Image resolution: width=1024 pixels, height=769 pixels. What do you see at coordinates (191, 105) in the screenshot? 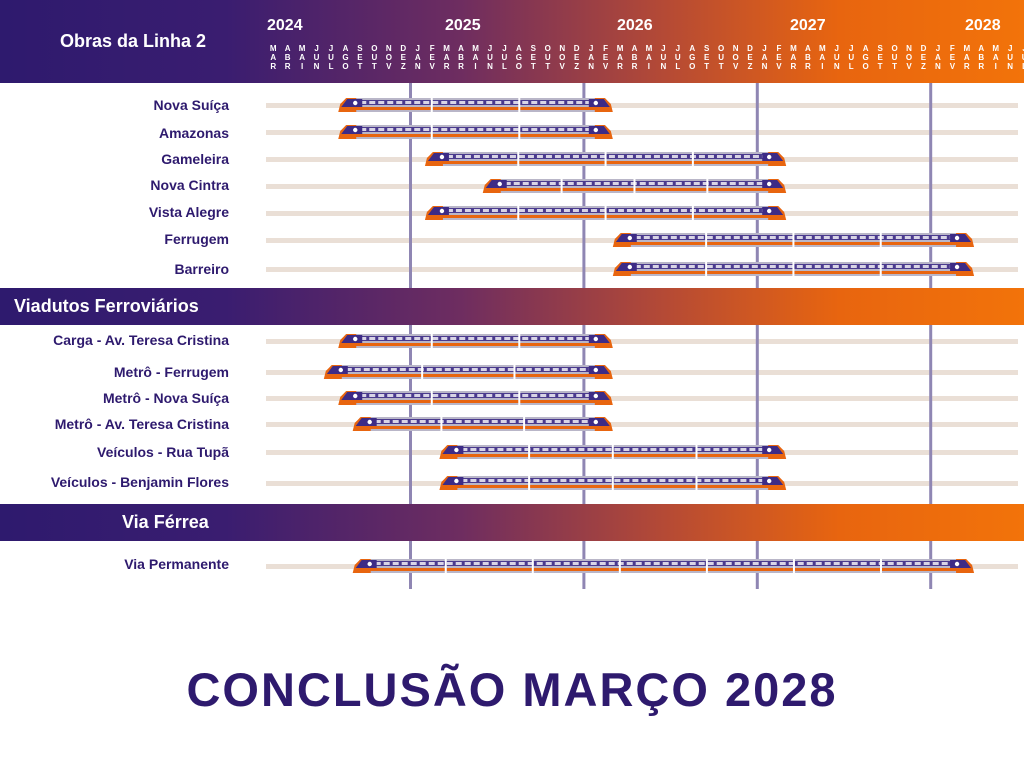
I see `task-label: Nova Suíça` at bounding box center [191, 105].